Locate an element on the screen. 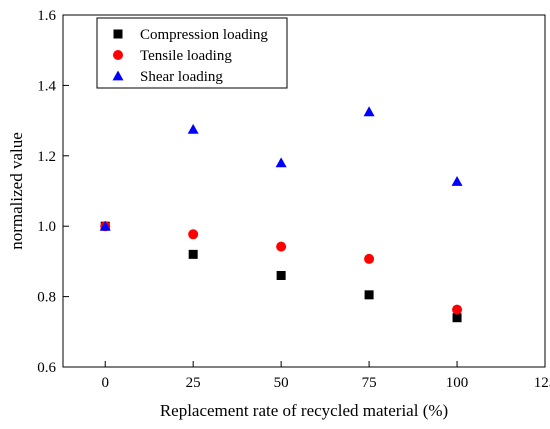 The image size is (550, 429). legend-marker-circle is located at coordinates (118, 55).